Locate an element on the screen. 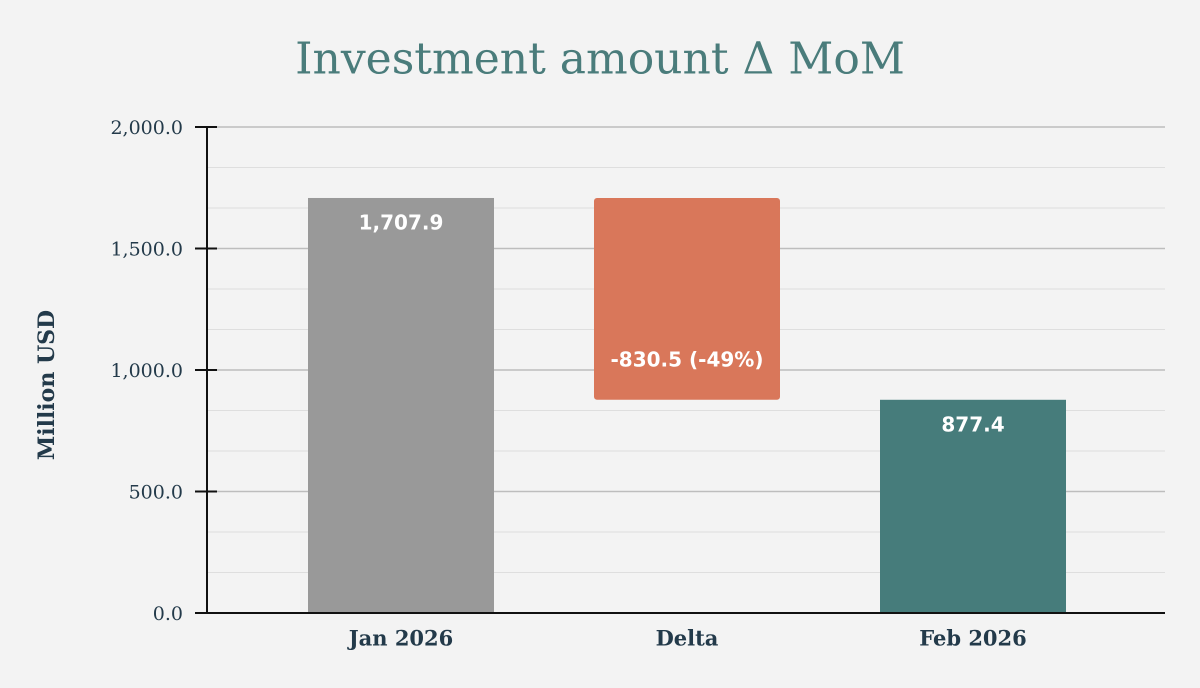  value-label: 1,707.9 is located at coordinates (401, 222).